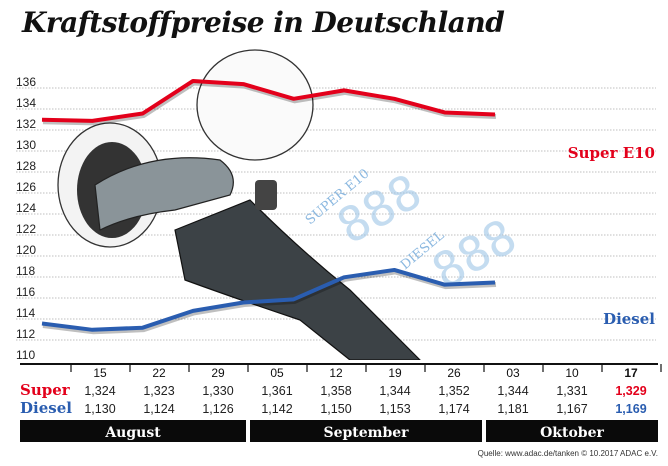  Describe the element at coordinates (26, 103) in the screenshot. I see `y-tick-label: 134` at that location.